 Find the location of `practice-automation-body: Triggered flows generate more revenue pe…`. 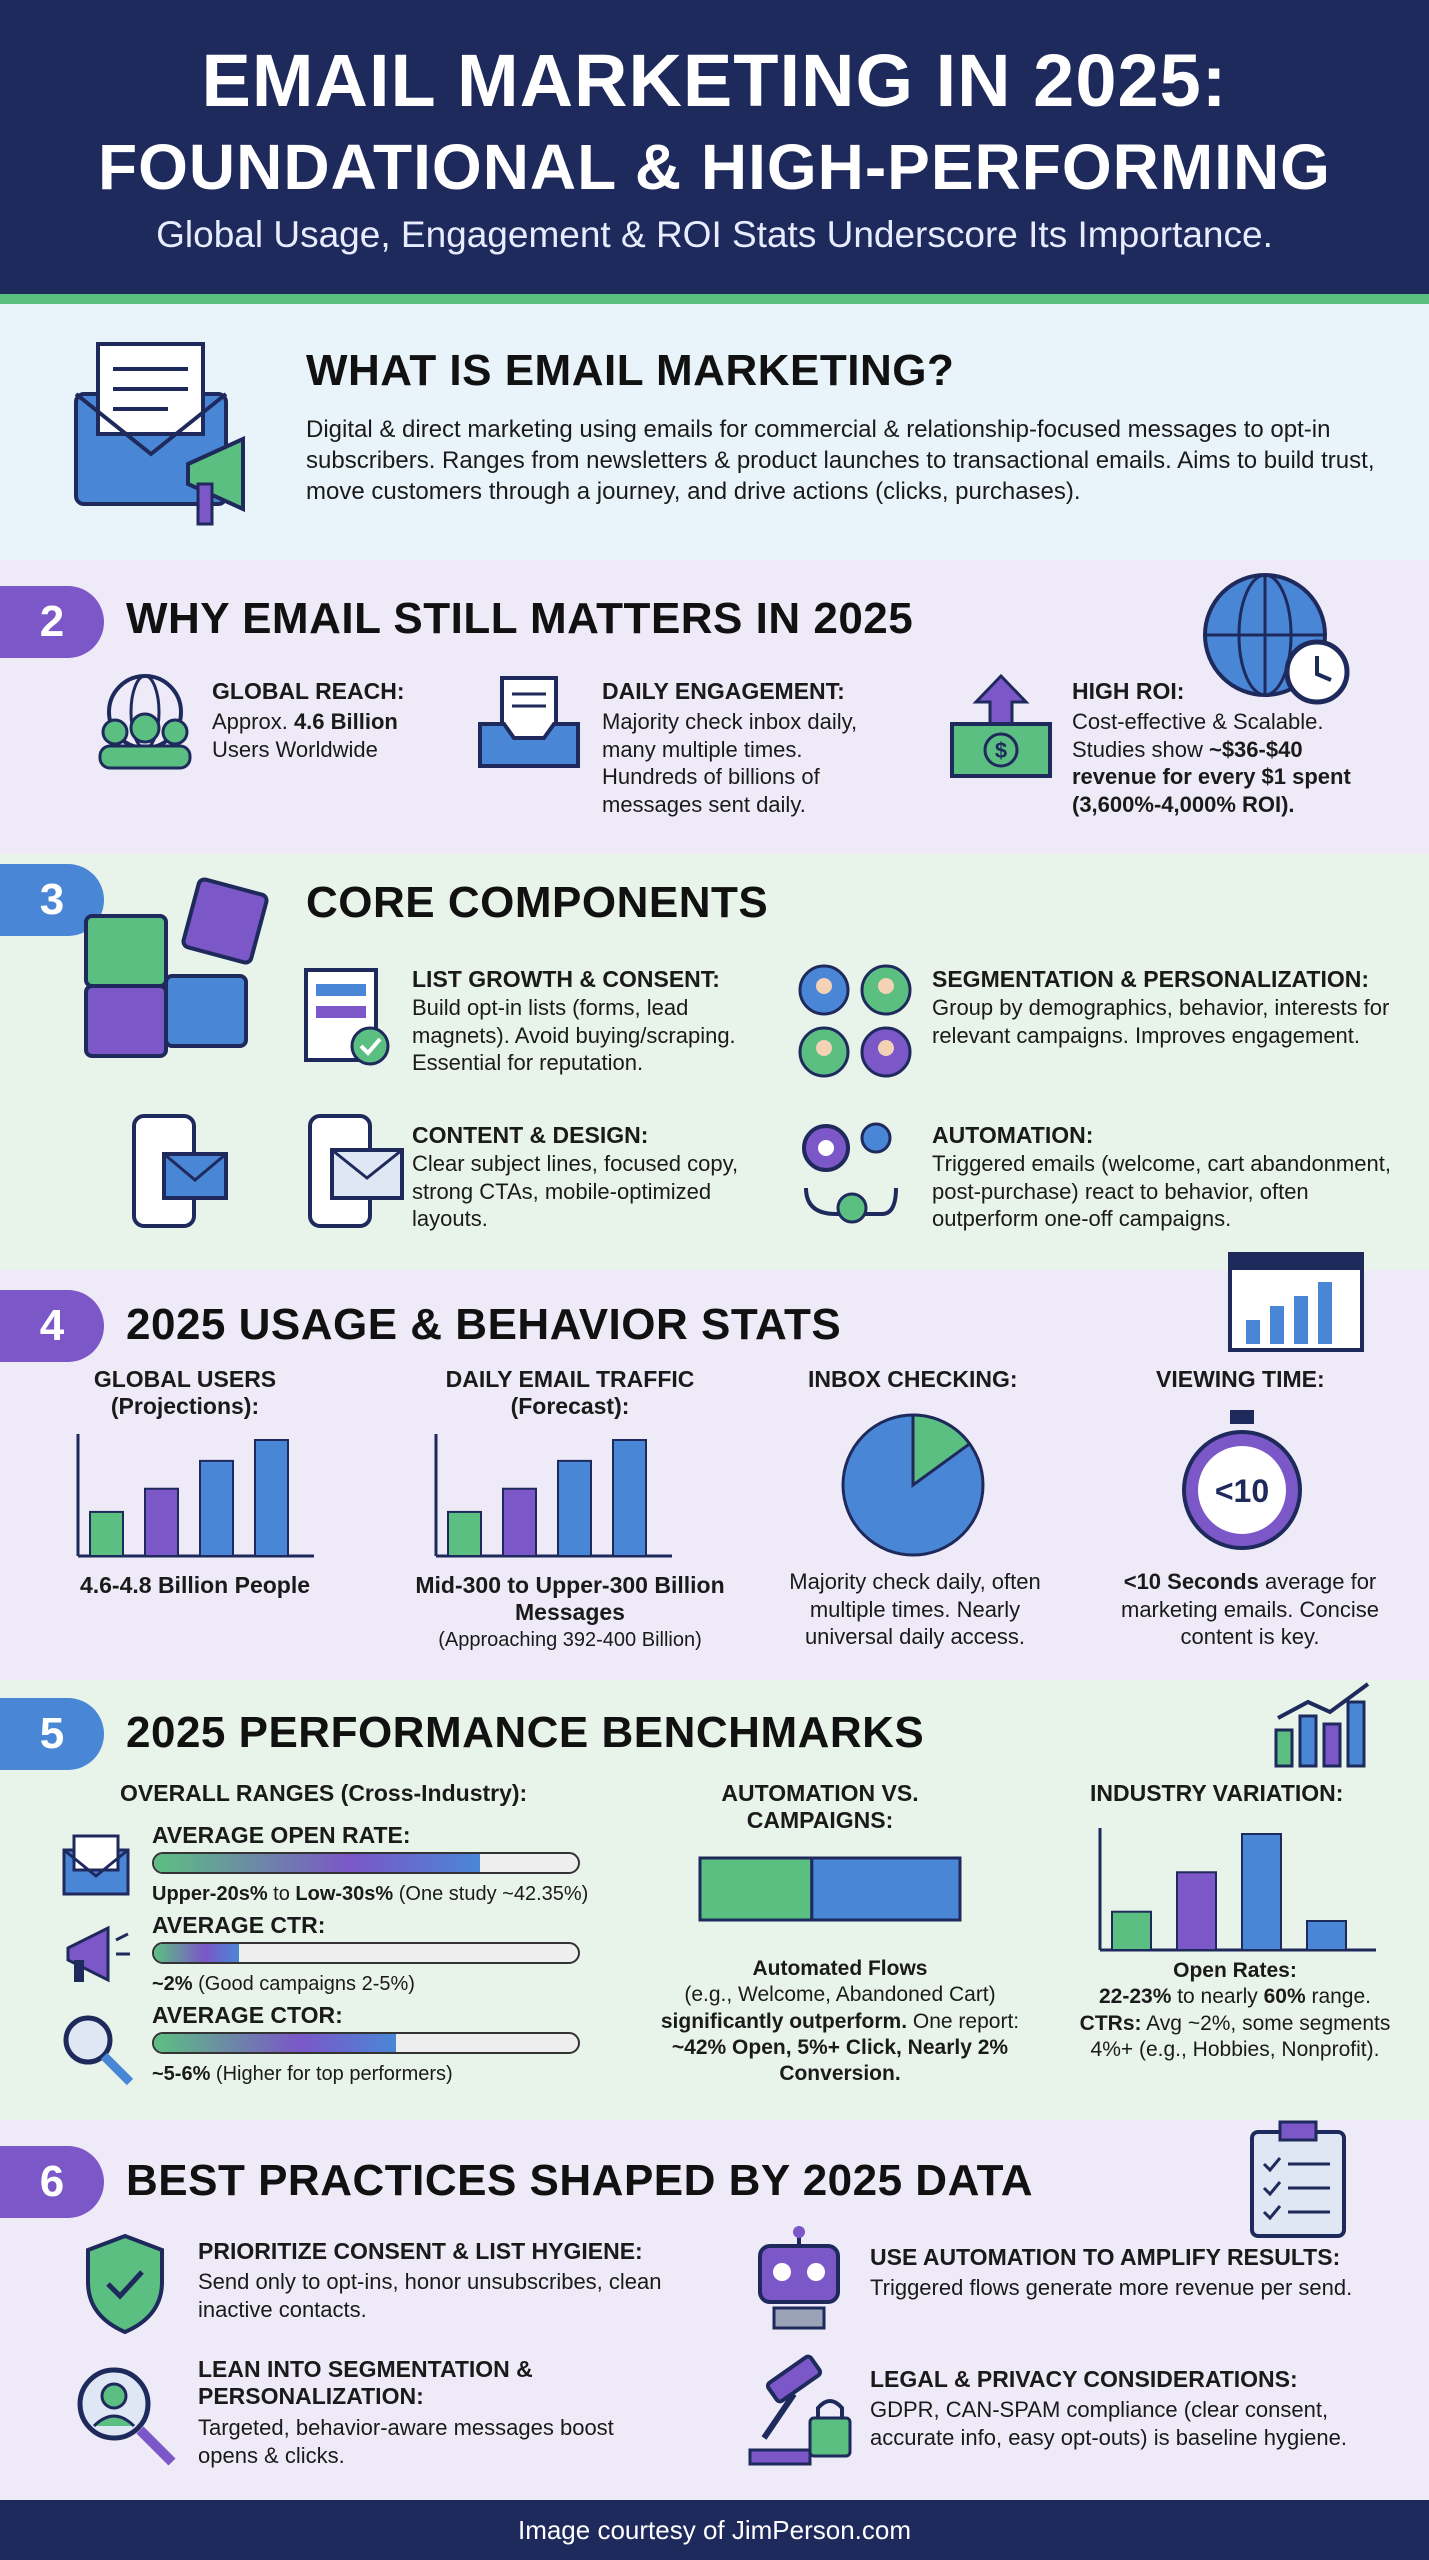

practice-automation-body: Triggered flows generate more revenue pe… is located at coordinates (1111, 2287).